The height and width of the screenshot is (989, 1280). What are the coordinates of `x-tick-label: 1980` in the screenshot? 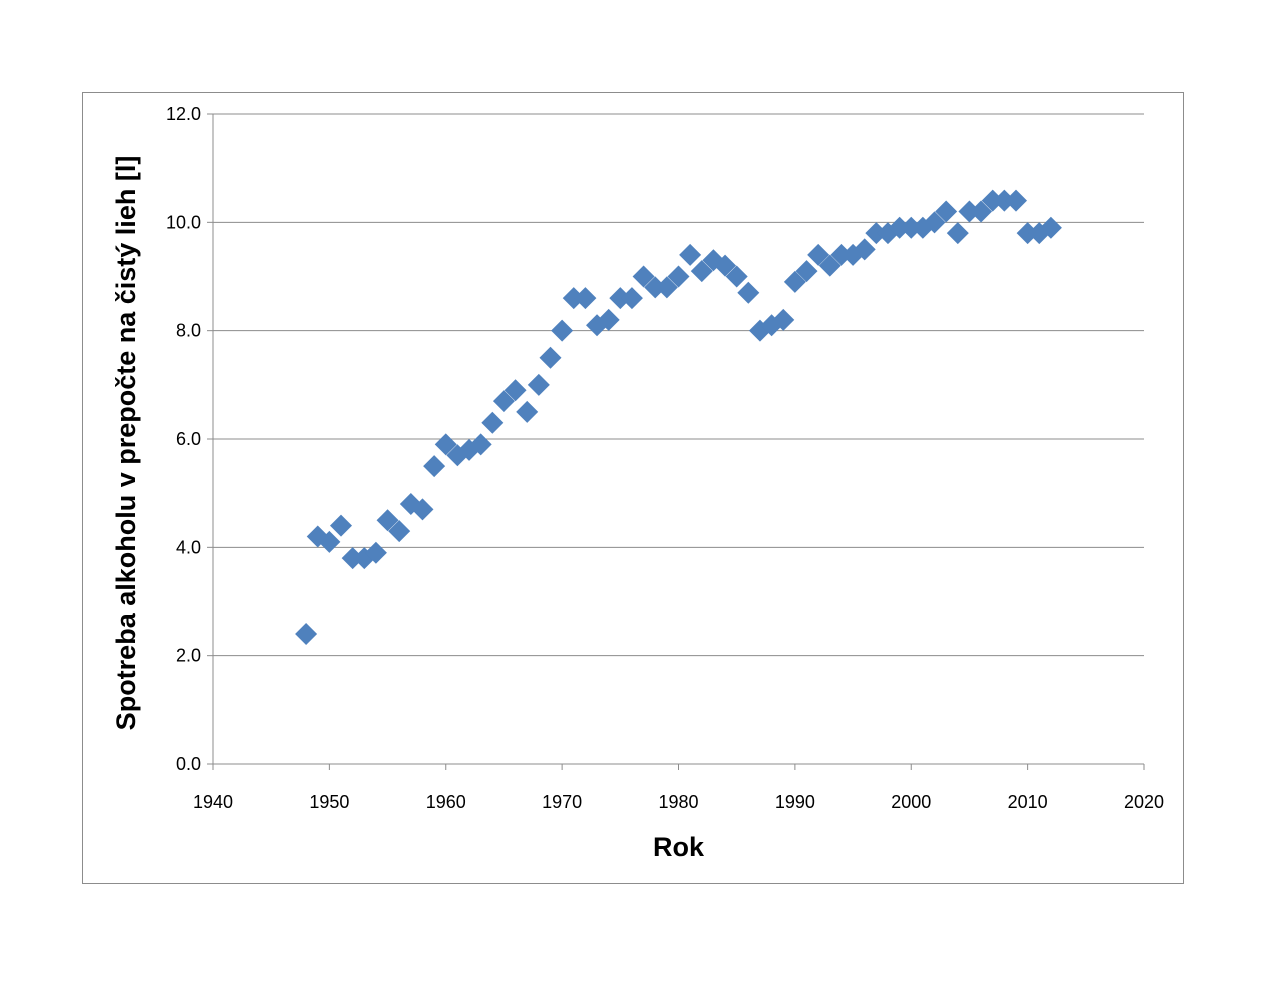 It's located at (678, 802).